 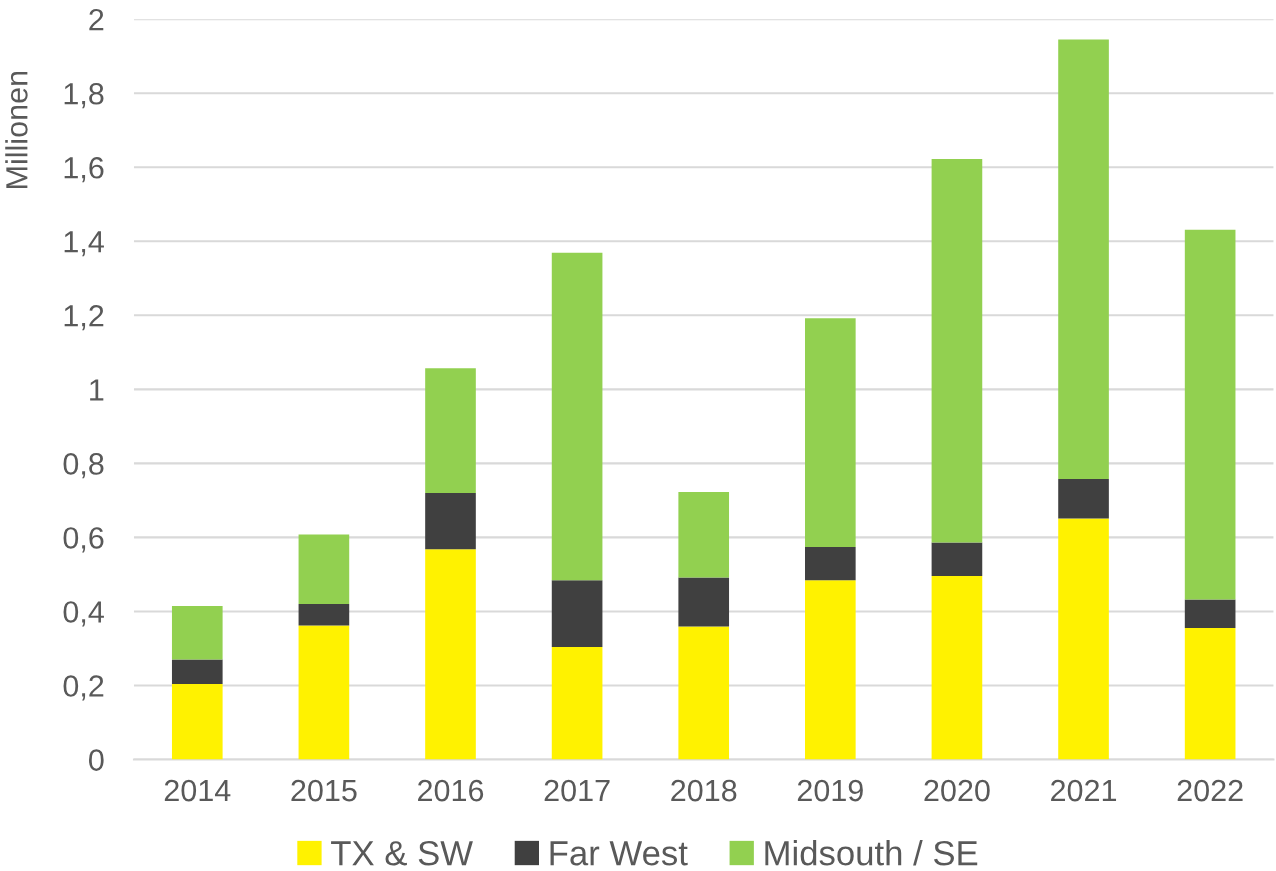 What do you see at coordinates (619, 853) in the screenshot?
I see `legend-label: Far West` at bounding box center [619, 853].